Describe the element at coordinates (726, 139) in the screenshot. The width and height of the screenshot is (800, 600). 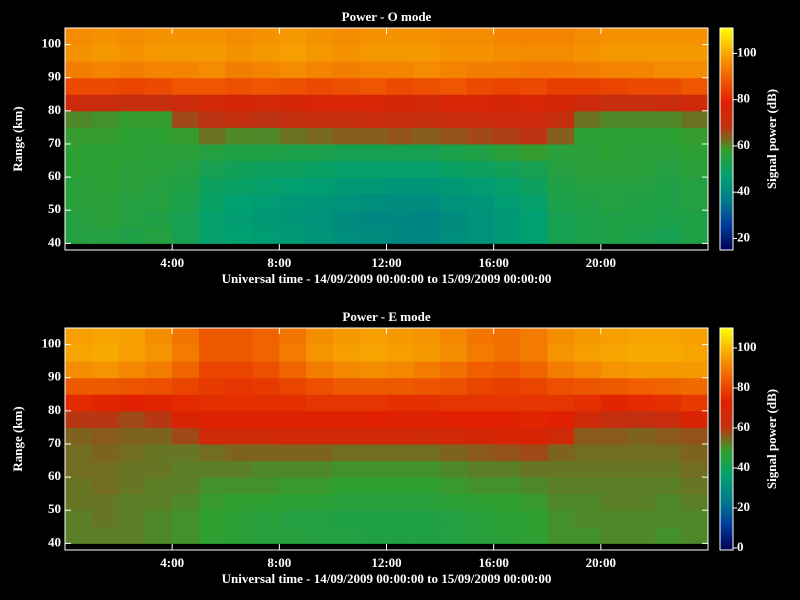
I see `colorbar` at that location.